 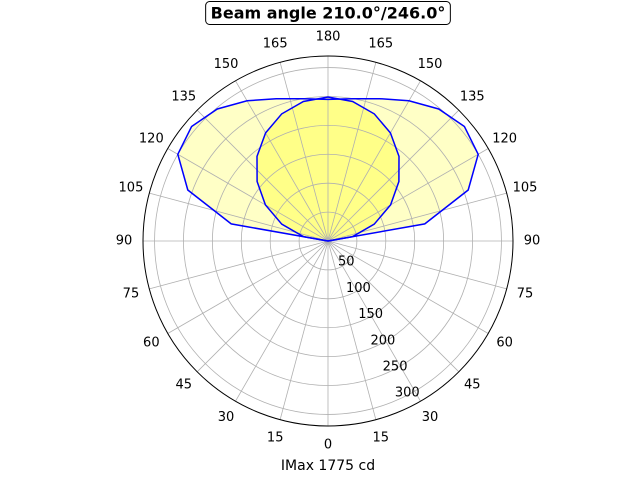 What do you see at coordinates (358, 288) in the screenshot?
I see `r-tick-label: 100` at bounding box center [358, 288].